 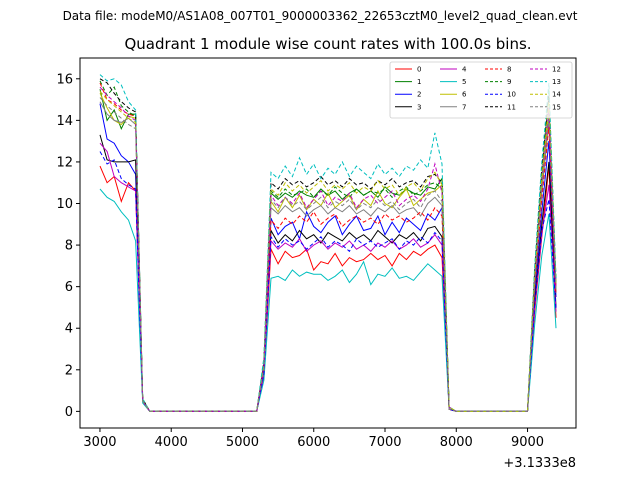 I want to click on legend-label-5: 5, so click(x=464, y=82).